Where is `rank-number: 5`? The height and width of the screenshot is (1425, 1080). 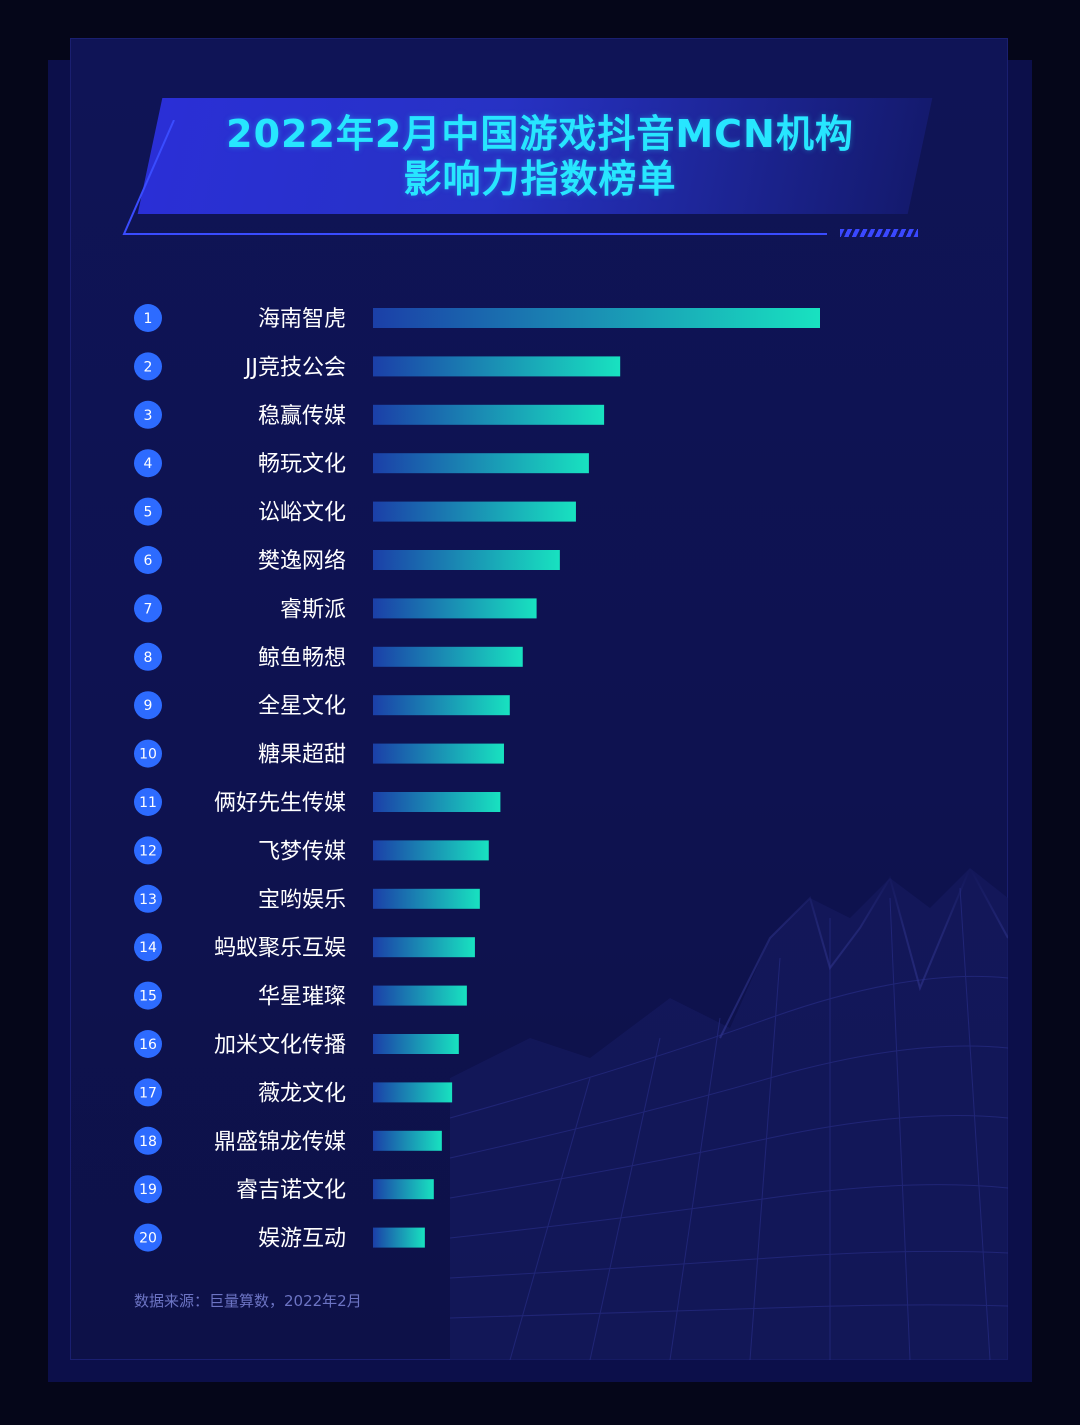 rank-number: 5 is located at coordinates (148, 513).